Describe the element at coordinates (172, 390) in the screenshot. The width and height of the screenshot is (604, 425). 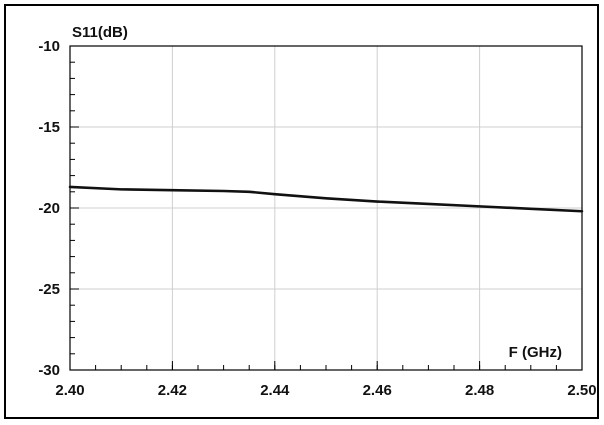
I see `x-tick-label: 2.42` at that location.